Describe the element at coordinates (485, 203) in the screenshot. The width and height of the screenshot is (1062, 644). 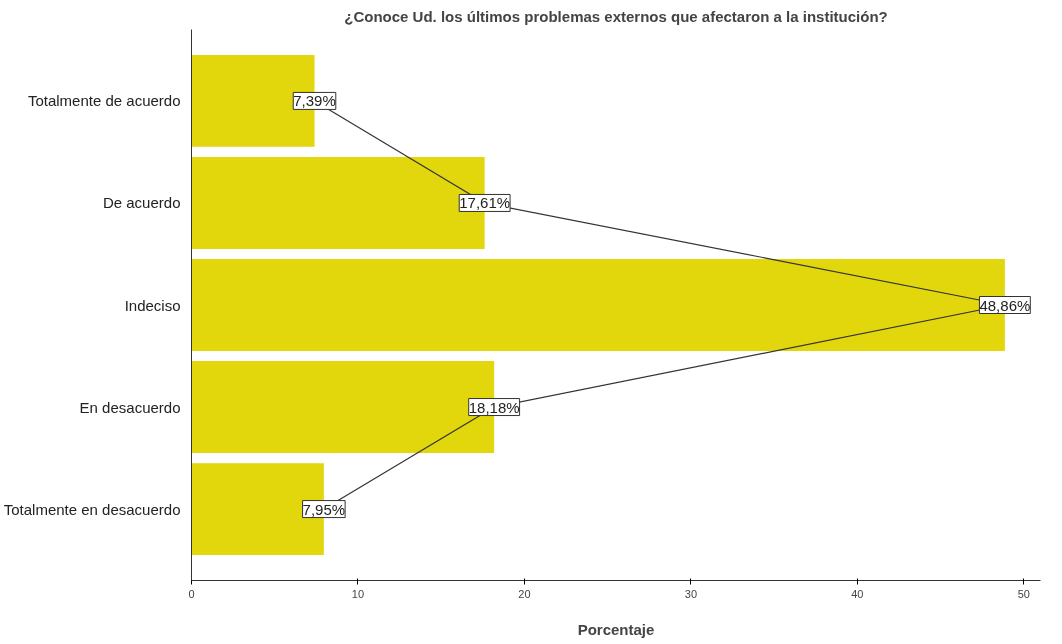
I see `data-label: 17,61%` at that location.